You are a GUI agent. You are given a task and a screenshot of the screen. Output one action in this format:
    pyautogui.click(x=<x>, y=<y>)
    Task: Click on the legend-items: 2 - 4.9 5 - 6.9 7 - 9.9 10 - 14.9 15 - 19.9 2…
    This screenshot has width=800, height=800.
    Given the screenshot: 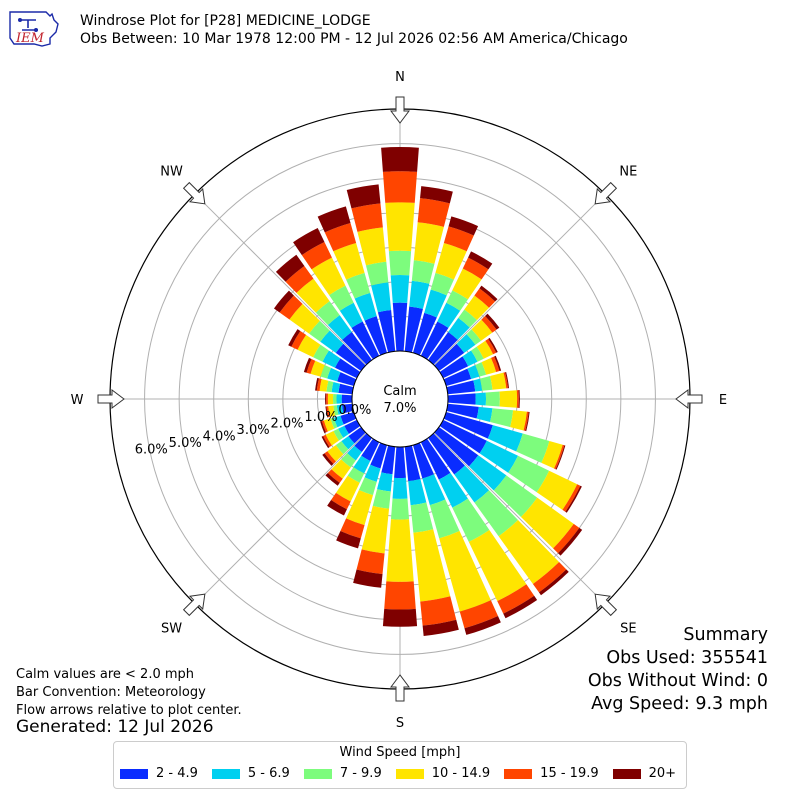 What is the action you would take?
    pyautogui.click(x=398, y=773)
    